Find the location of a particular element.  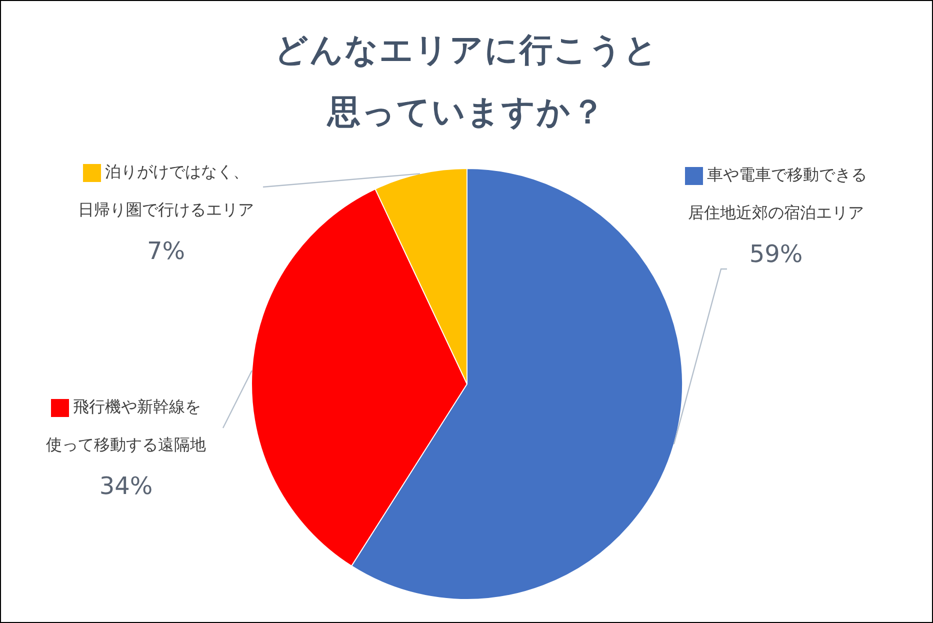

data-label: 34% is located at coordinates (126, 486).